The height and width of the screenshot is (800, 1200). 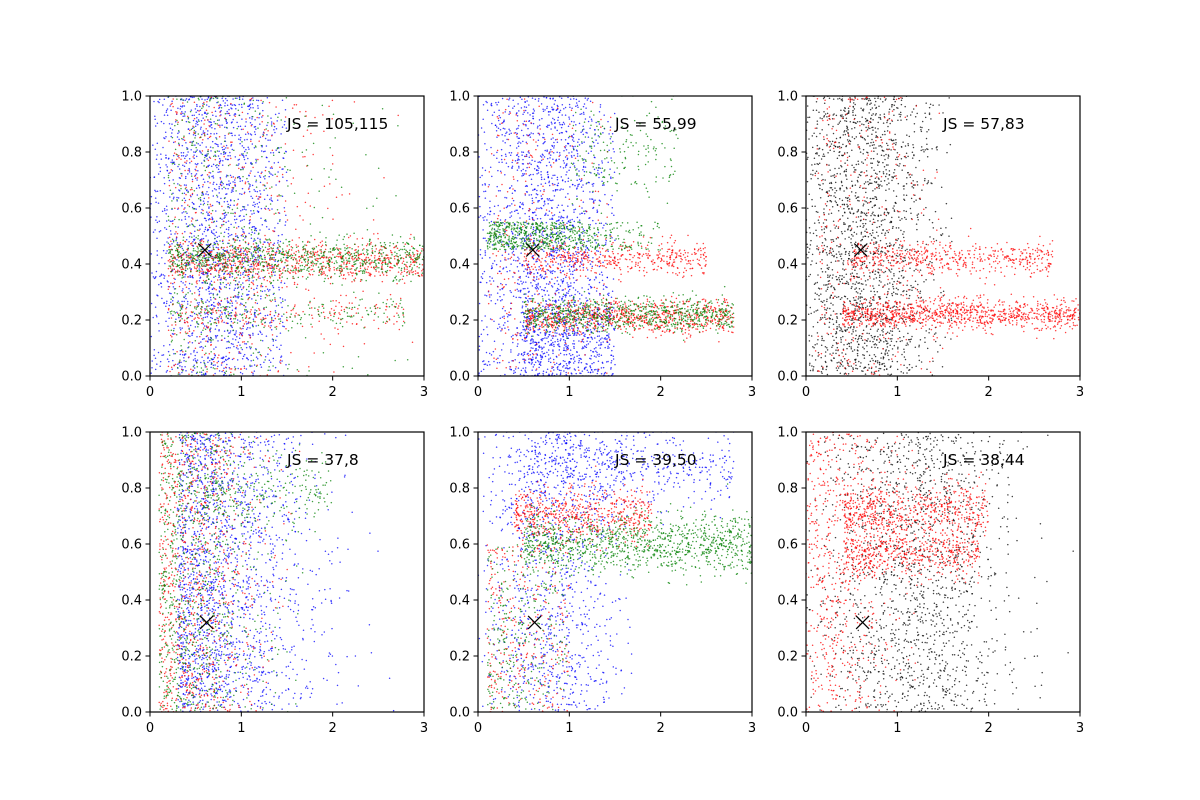 I want to click on x-tick-label: 3, so click(x=424, y=392).